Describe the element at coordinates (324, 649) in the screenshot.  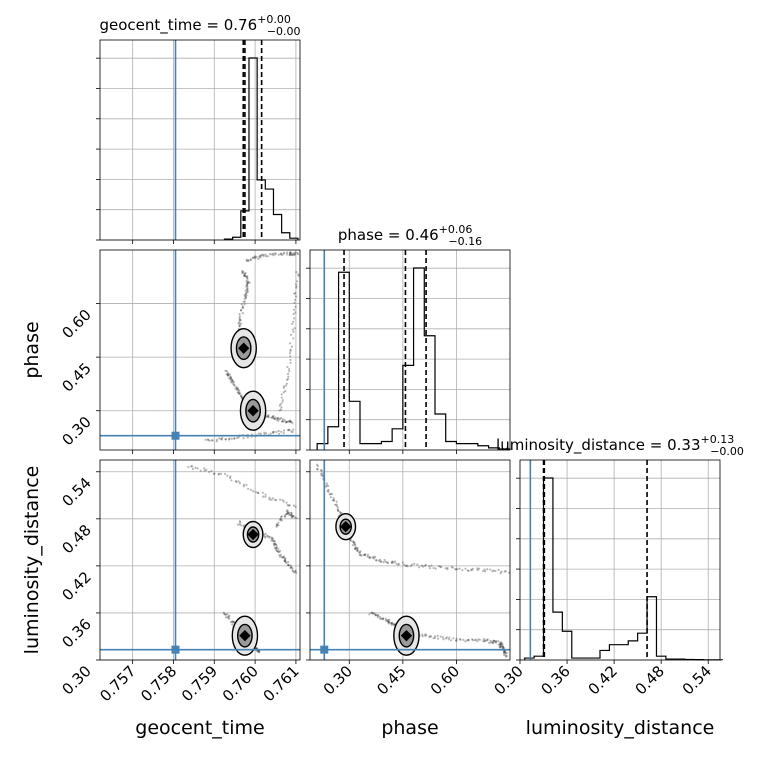
I see `truth-marker` at that location.